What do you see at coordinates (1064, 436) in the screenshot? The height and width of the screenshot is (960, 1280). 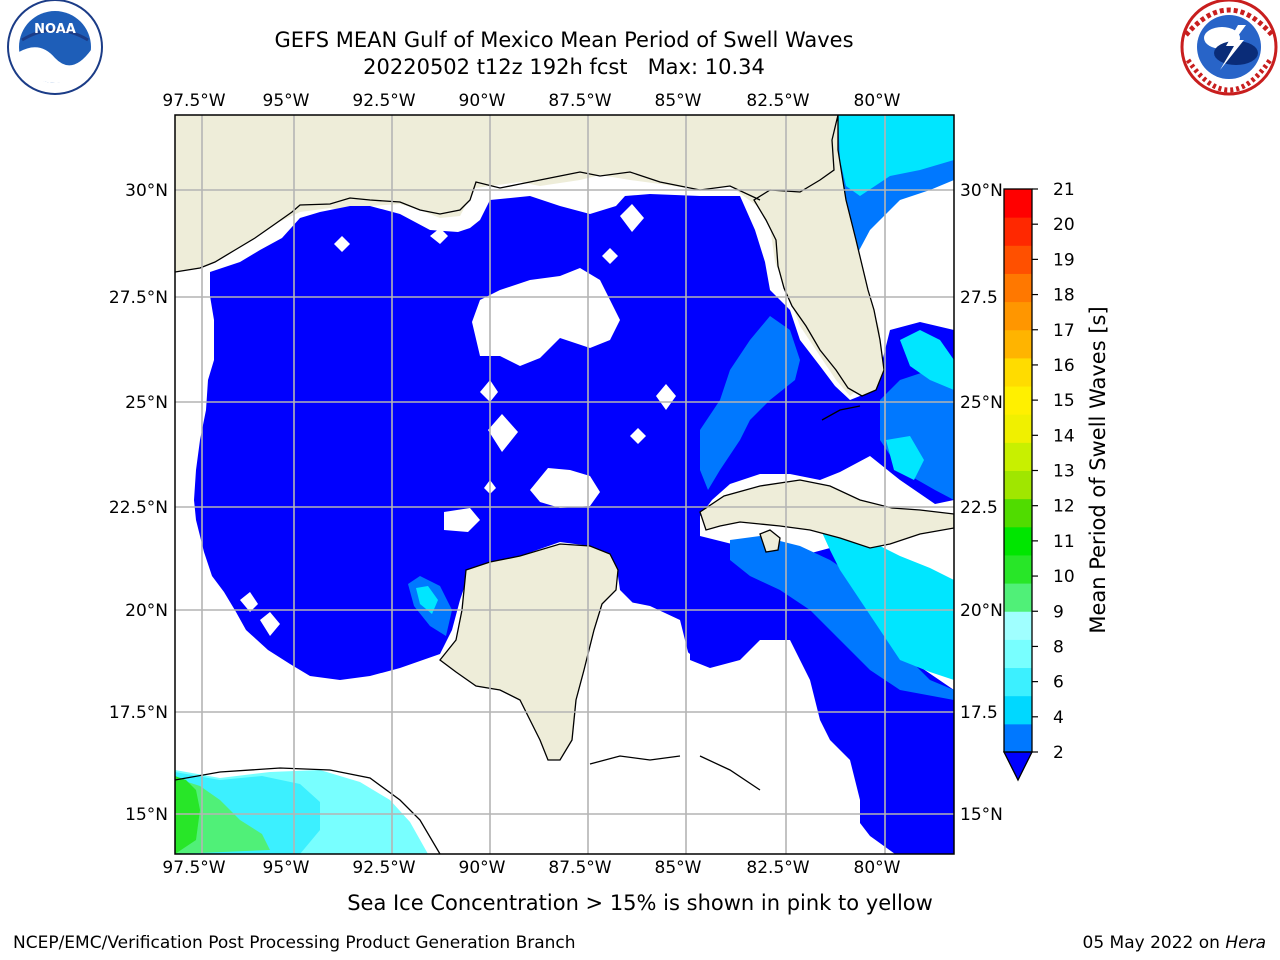 I see `colorbar-tick-label: 14` at bounding box center [1064, 436].